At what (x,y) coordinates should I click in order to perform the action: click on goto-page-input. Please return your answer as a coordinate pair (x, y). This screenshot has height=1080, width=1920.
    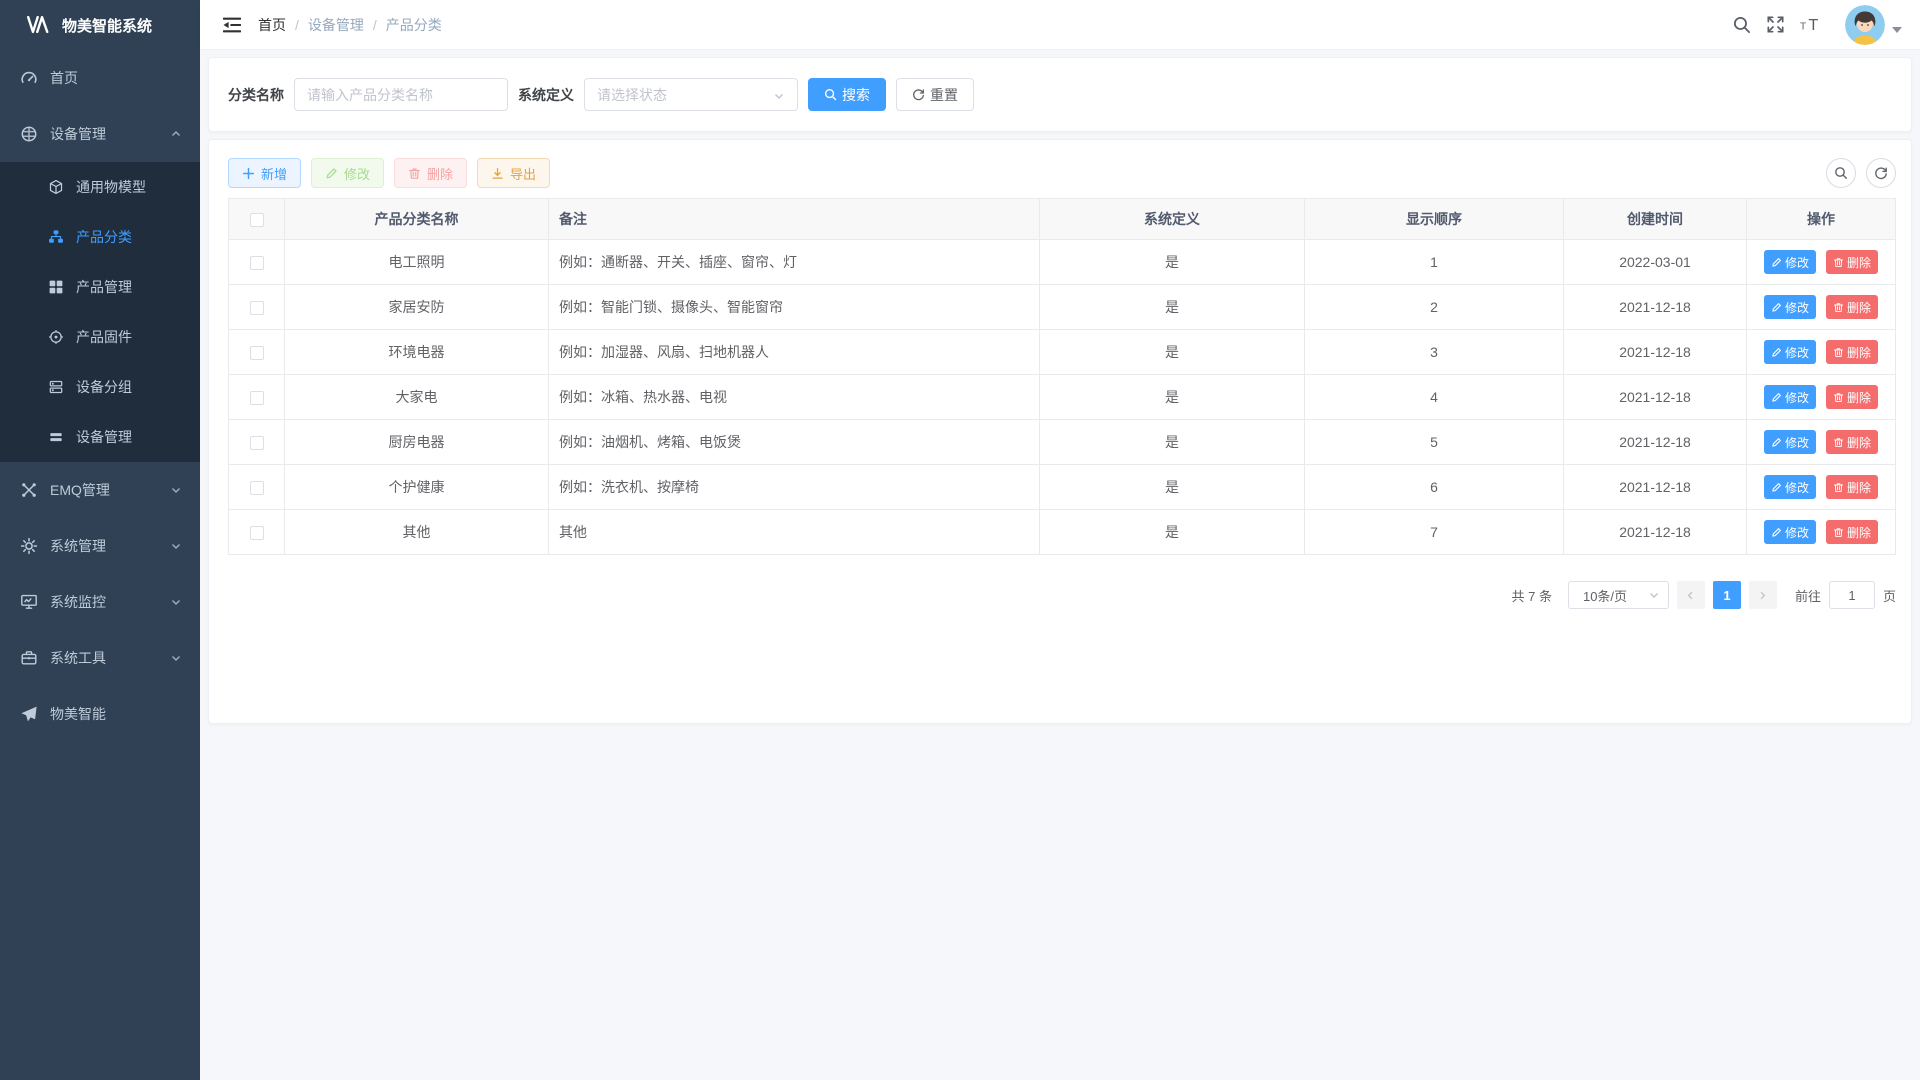
    Looking at the image, I should click on (1851, 595).